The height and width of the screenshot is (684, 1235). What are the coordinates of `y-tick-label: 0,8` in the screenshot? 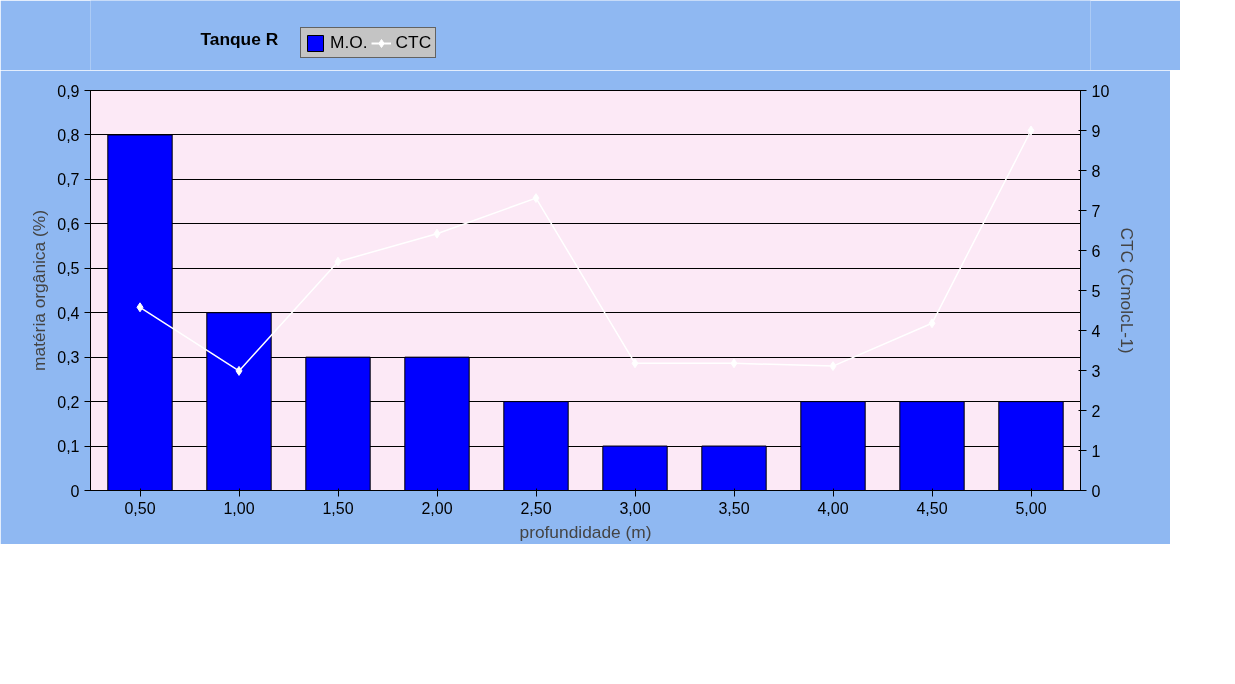 It's located at (68, 135).